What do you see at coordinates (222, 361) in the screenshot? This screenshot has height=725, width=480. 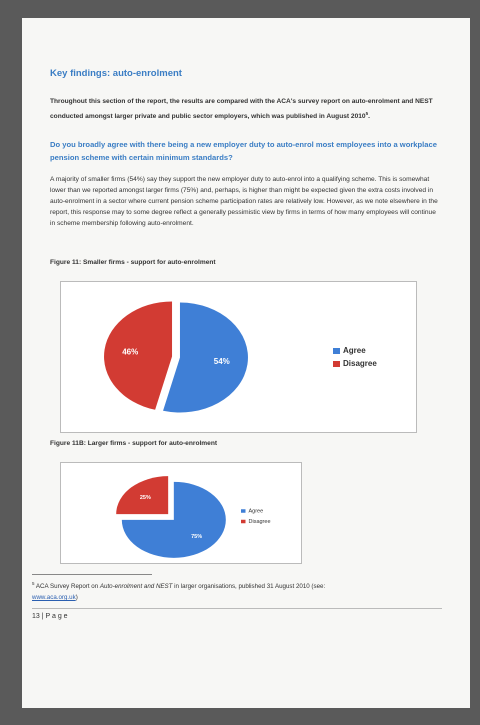 I see `data-label: 54%` at bounding box center [222, 361].